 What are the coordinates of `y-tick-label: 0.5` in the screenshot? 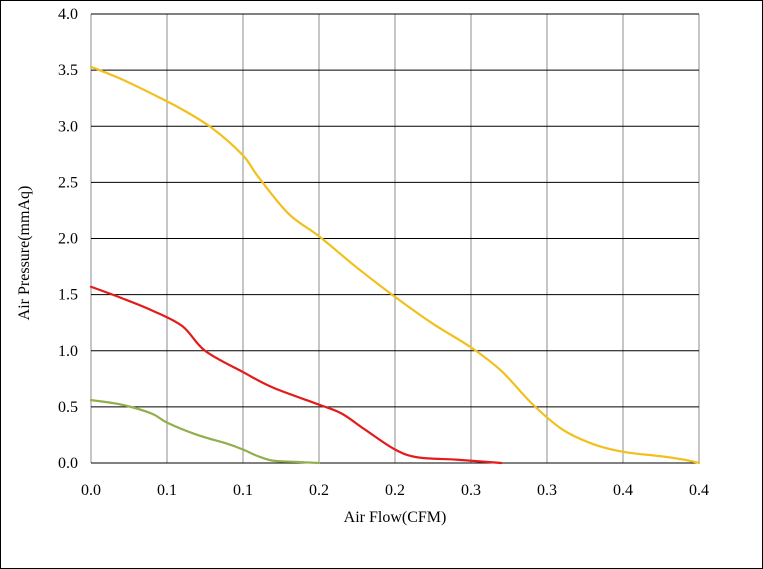 It's located at (68, 407).